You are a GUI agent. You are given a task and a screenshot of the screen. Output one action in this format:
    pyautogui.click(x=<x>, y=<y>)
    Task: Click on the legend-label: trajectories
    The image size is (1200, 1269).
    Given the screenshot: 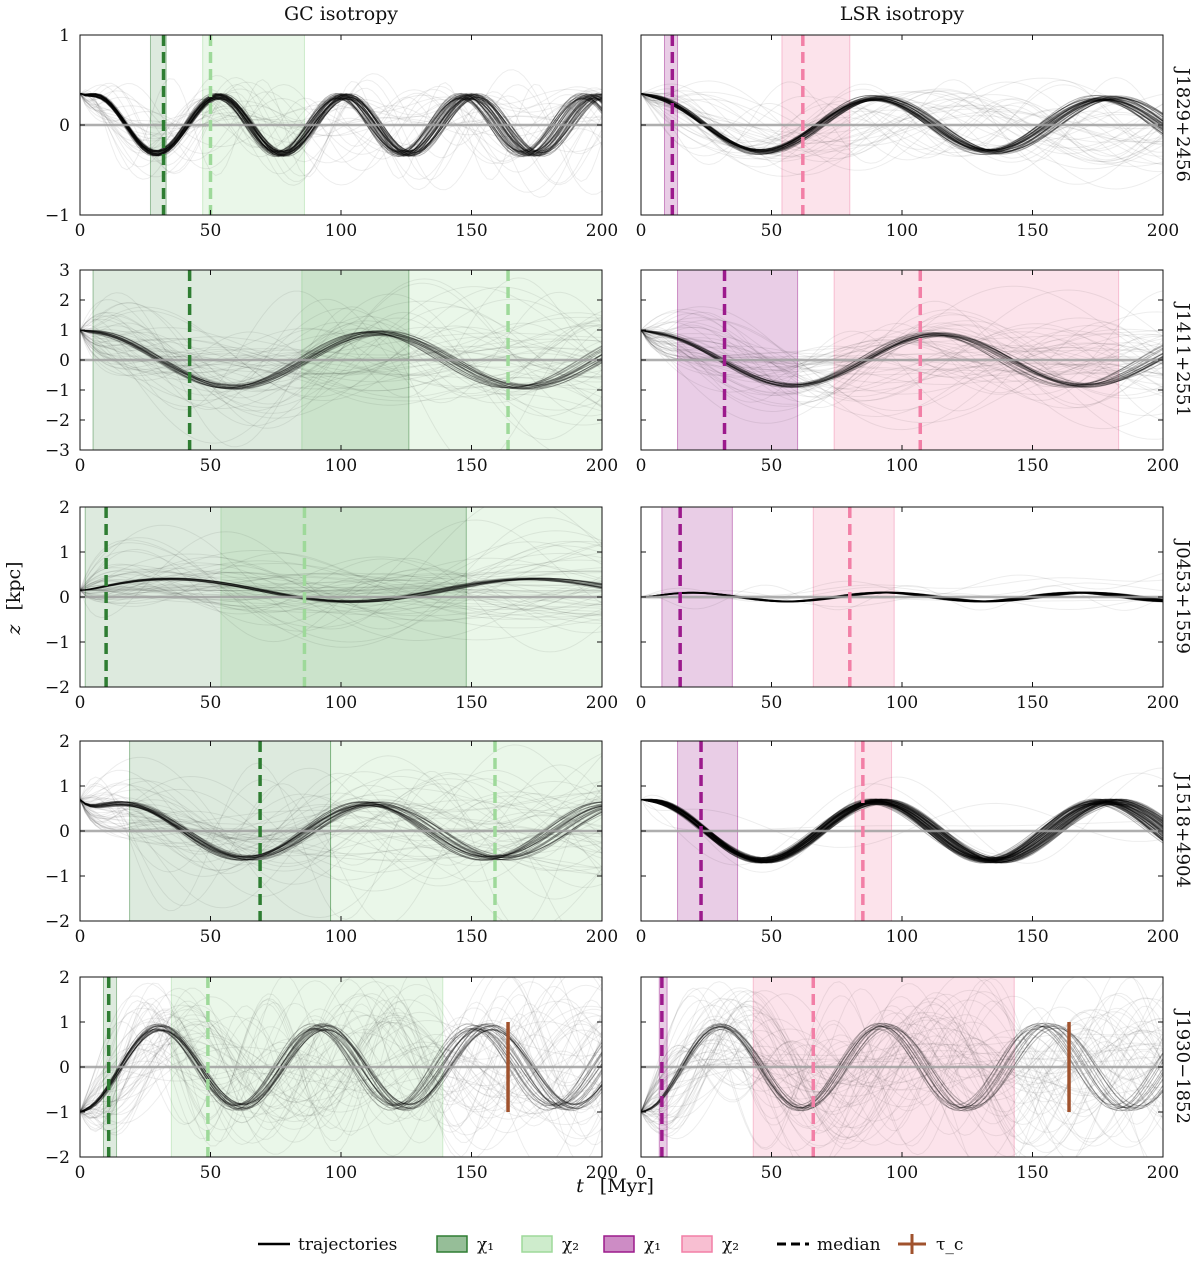 What is the action you would take?
    pyautogui.click(x=347, y=1245)
    